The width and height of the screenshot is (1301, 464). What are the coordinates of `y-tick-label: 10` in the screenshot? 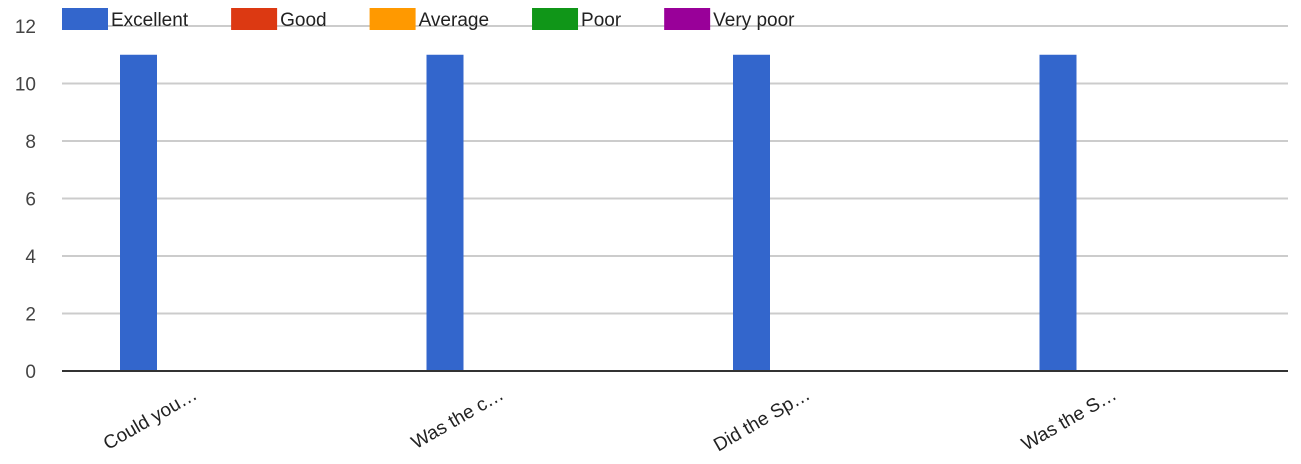 It's located at (25, 85).